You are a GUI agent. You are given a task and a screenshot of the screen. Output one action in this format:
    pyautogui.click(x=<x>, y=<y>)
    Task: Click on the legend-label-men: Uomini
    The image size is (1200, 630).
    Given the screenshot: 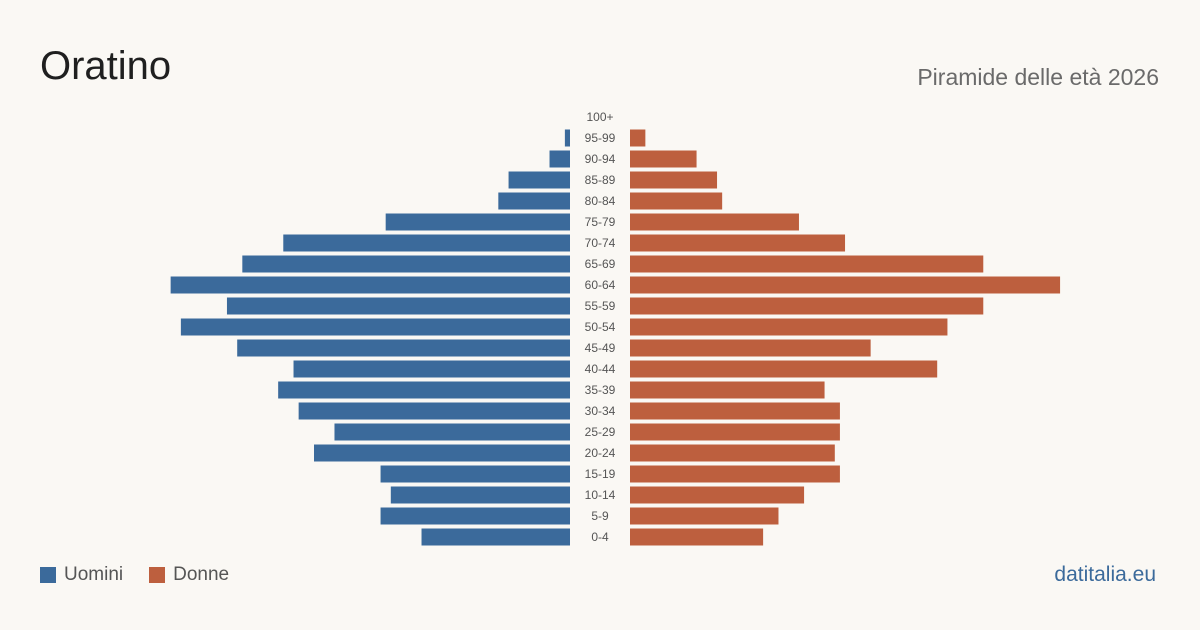 What is the action you would take?
    pyautogui.click(x=94, y=574)
    